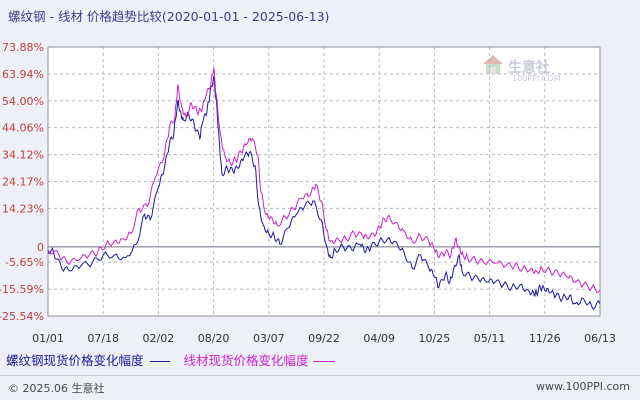 This screenshot has width=640, height=400. I want to click on y-tick-label: 24.17%, so click(23, 182).